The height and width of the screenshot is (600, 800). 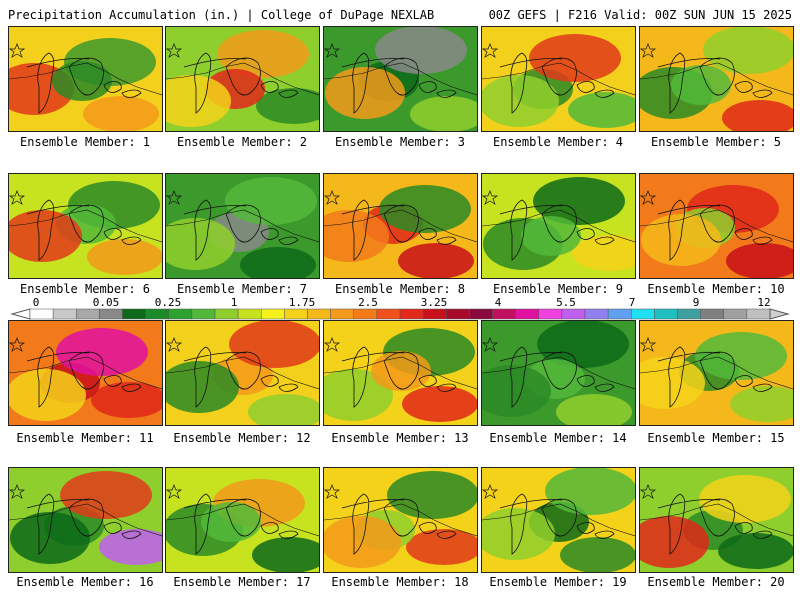 I want to click on colorbar-tick-label: 7, so click(x=632, y=302).